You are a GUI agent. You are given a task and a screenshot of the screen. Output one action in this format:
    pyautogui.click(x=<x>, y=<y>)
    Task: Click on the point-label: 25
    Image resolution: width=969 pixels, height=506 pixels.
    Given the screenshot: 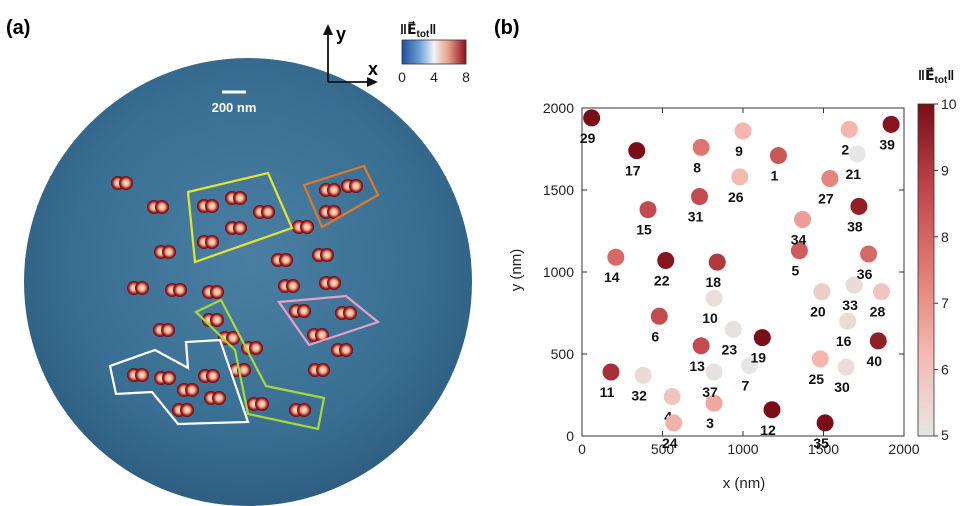 What is the action you would take?
    pyautogui.click(x=816, y=379)
    